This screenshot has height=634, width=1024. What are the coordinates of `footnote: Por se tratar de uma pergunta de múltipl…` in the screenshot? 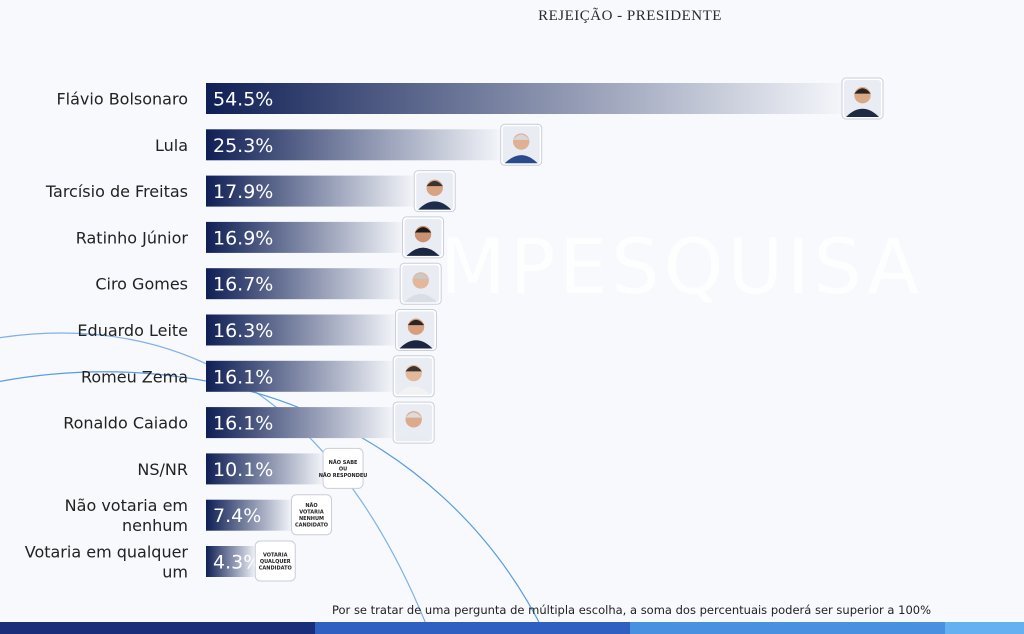 It's located at (631, 610).